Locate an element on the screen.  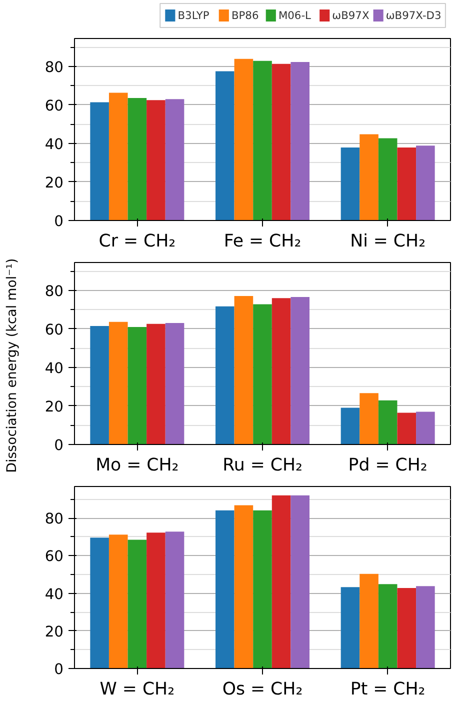
x-tick-label: Ni = CH₂ is located at coordinates (388, 242).